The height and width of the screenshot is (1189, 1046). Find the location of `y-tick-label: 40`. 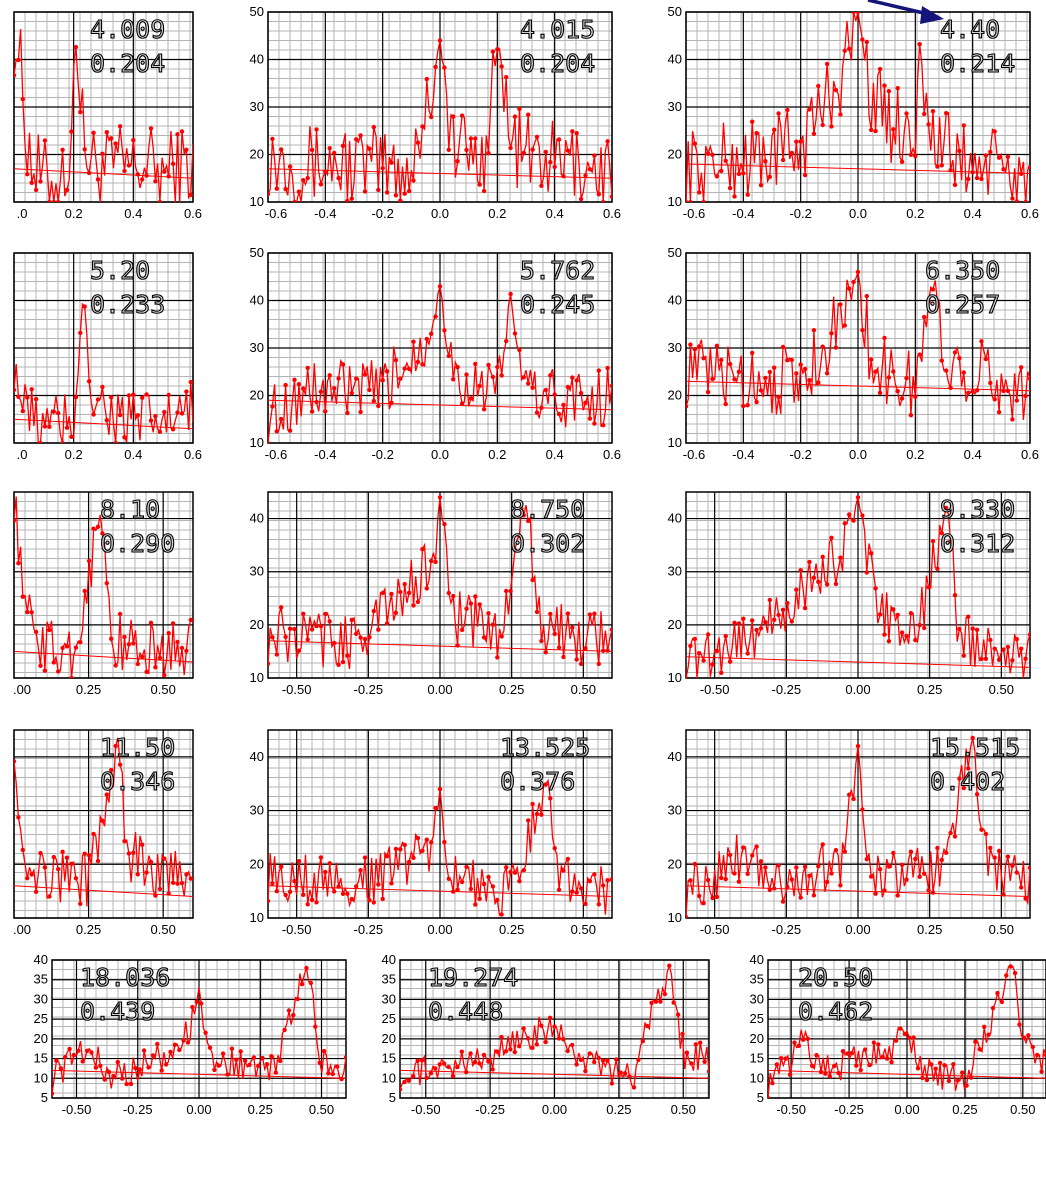

y-tick-label: 40 is located at coordinates (757, 959).